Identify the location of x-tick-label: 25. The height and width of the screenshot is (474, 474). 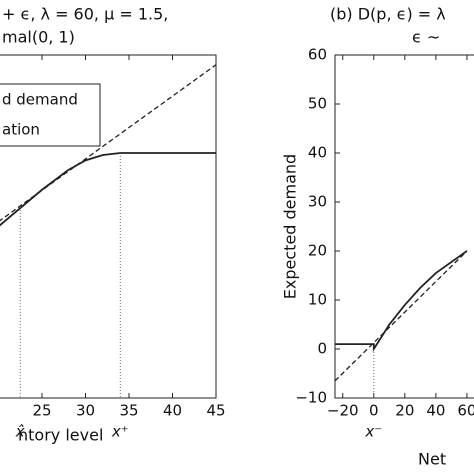
(41, 411).